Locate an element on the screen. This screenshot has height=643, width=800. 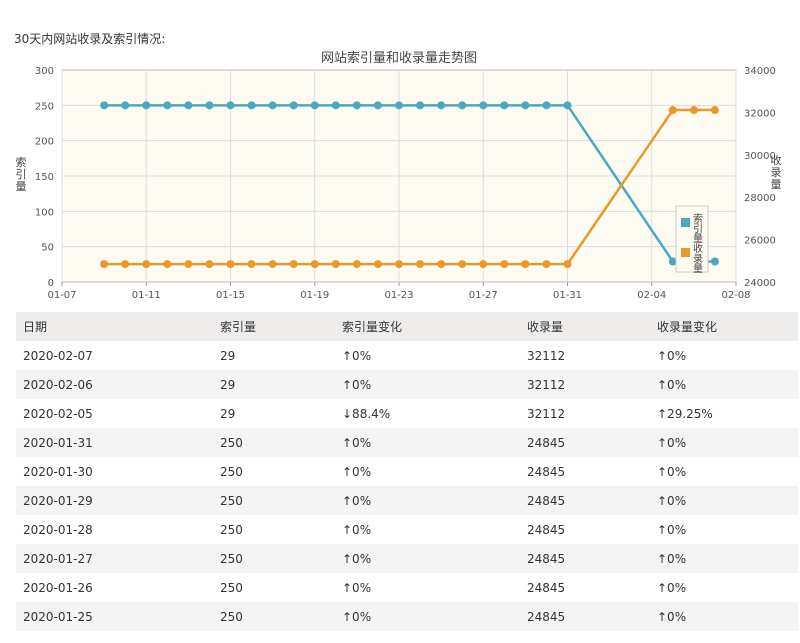
table-row: 2020-02-05 29 ↓88.4% 32112 ↑29.25% is located at coordinates (407, 413).